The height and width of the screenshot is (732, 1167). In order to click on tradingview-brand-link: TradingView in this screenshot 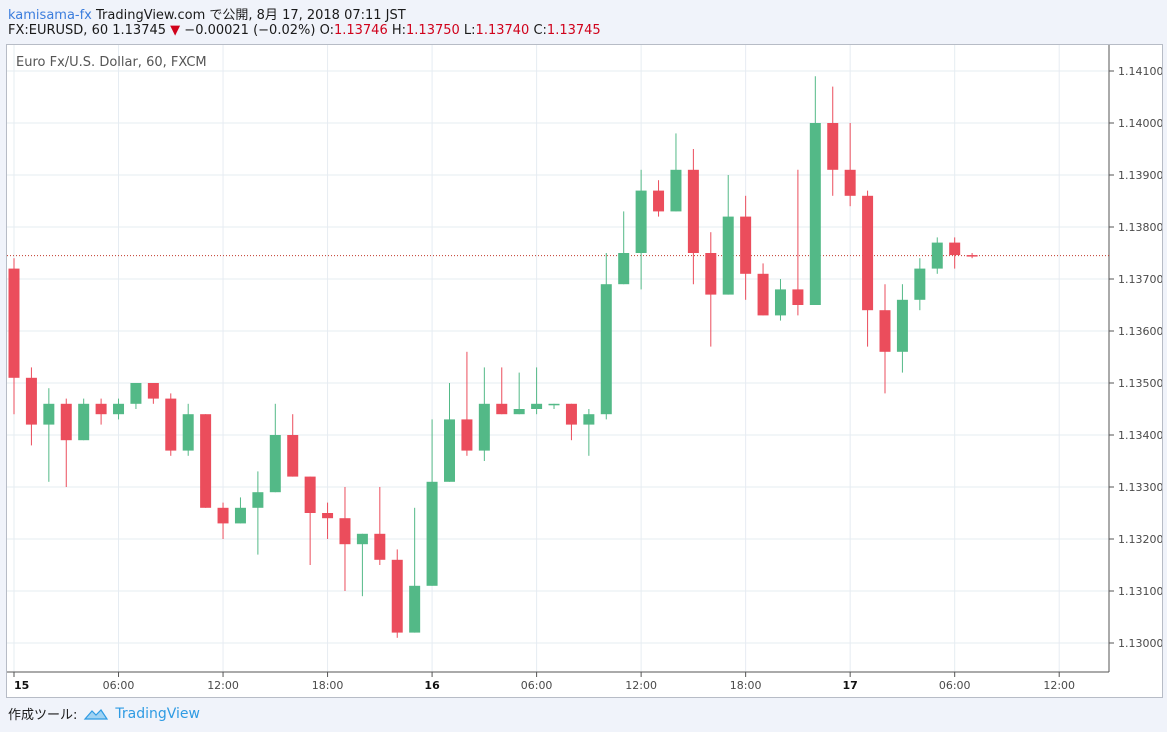, I will do `click(157, 713)`.